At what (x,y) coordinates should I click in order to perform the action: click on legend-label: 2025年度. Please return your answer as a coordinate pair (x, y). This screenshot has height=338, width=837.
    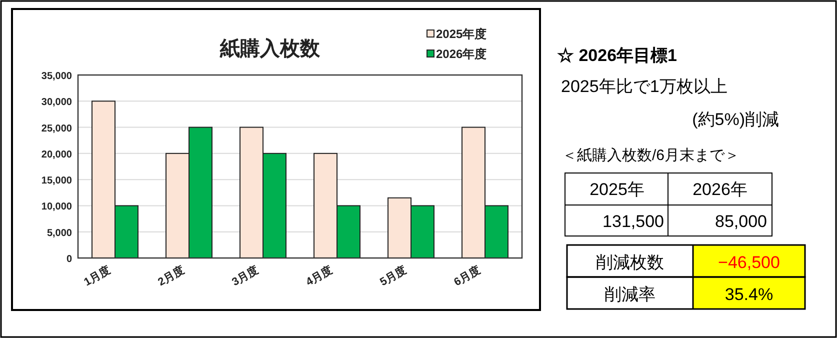
    Looking at the image, I should click on (461, 34).